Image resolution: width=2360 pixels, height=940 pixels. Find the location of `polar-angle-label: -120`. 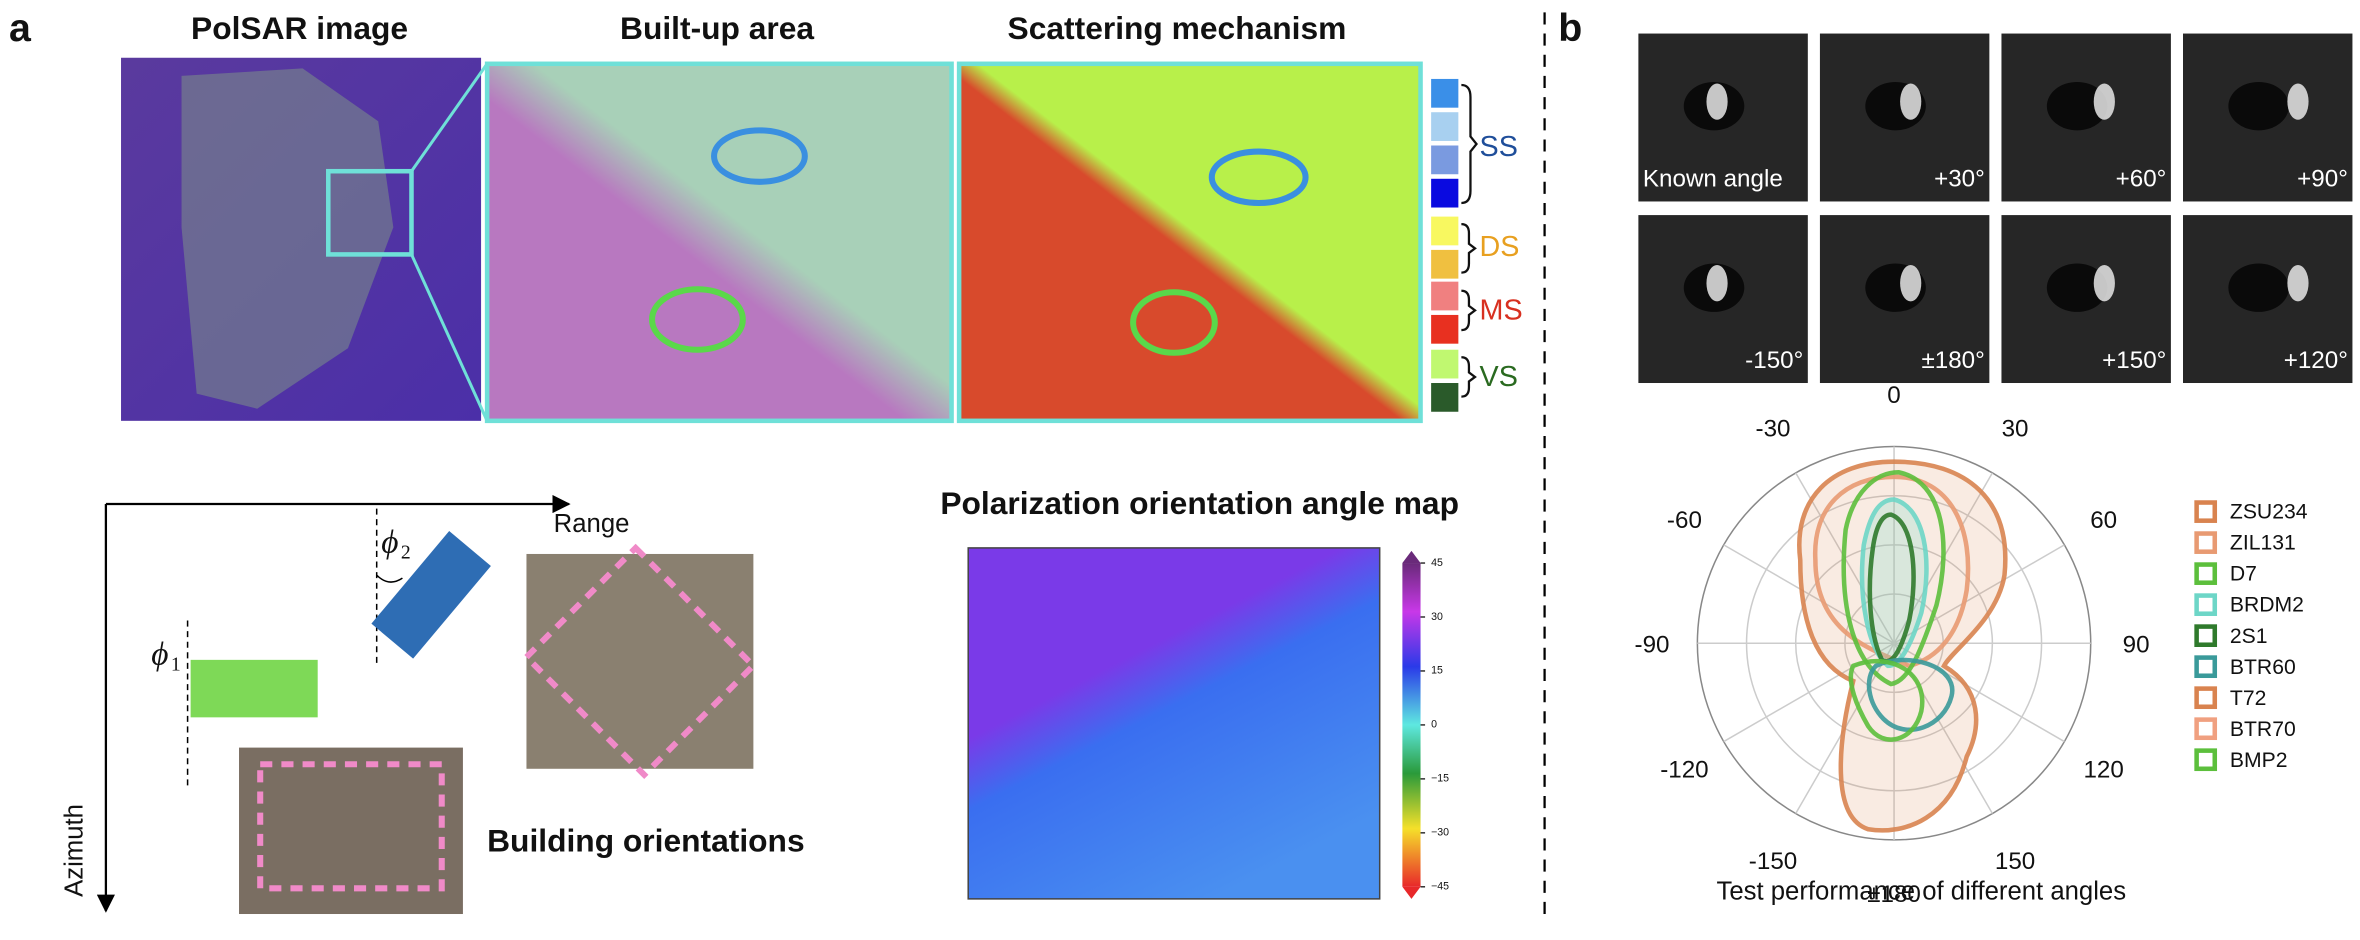

polar-angle-label: -120 is located at coordinates (1684, 769).